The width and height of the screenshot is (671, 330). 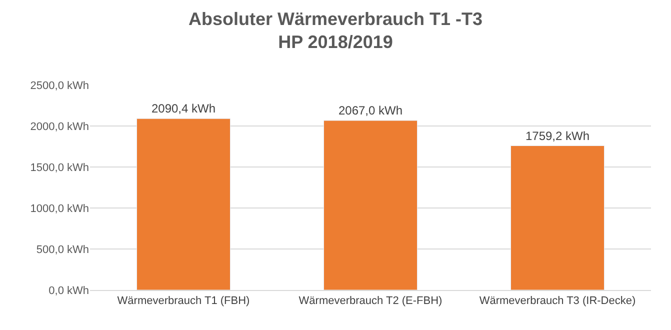 What do you see at coordinates (183, 109) in the screenshot?
I see `data-label: 2090,4 kWh` at bounding box center [183, 109].